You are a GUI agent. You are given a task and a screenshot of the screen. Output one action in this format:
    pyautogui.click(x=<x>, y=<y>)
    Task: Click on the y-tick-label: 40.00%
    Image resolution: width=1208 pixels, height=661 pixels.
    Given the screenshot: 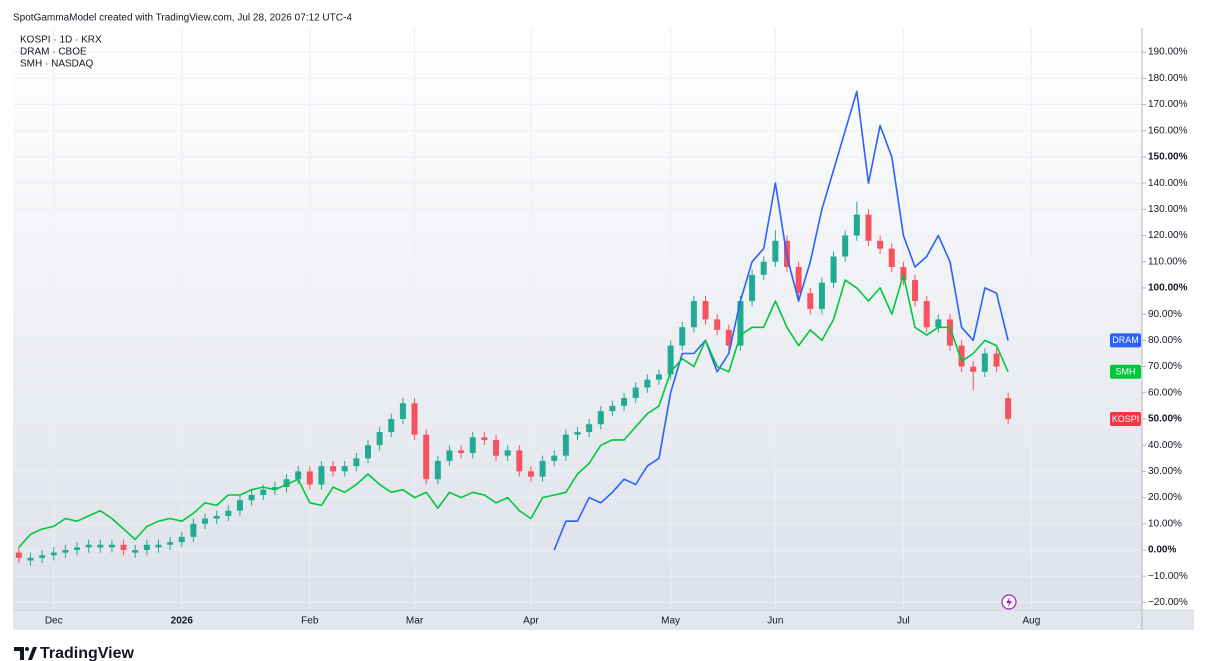 What is the action you would take?
    pyautogui.click(x=1165, y=445)
    